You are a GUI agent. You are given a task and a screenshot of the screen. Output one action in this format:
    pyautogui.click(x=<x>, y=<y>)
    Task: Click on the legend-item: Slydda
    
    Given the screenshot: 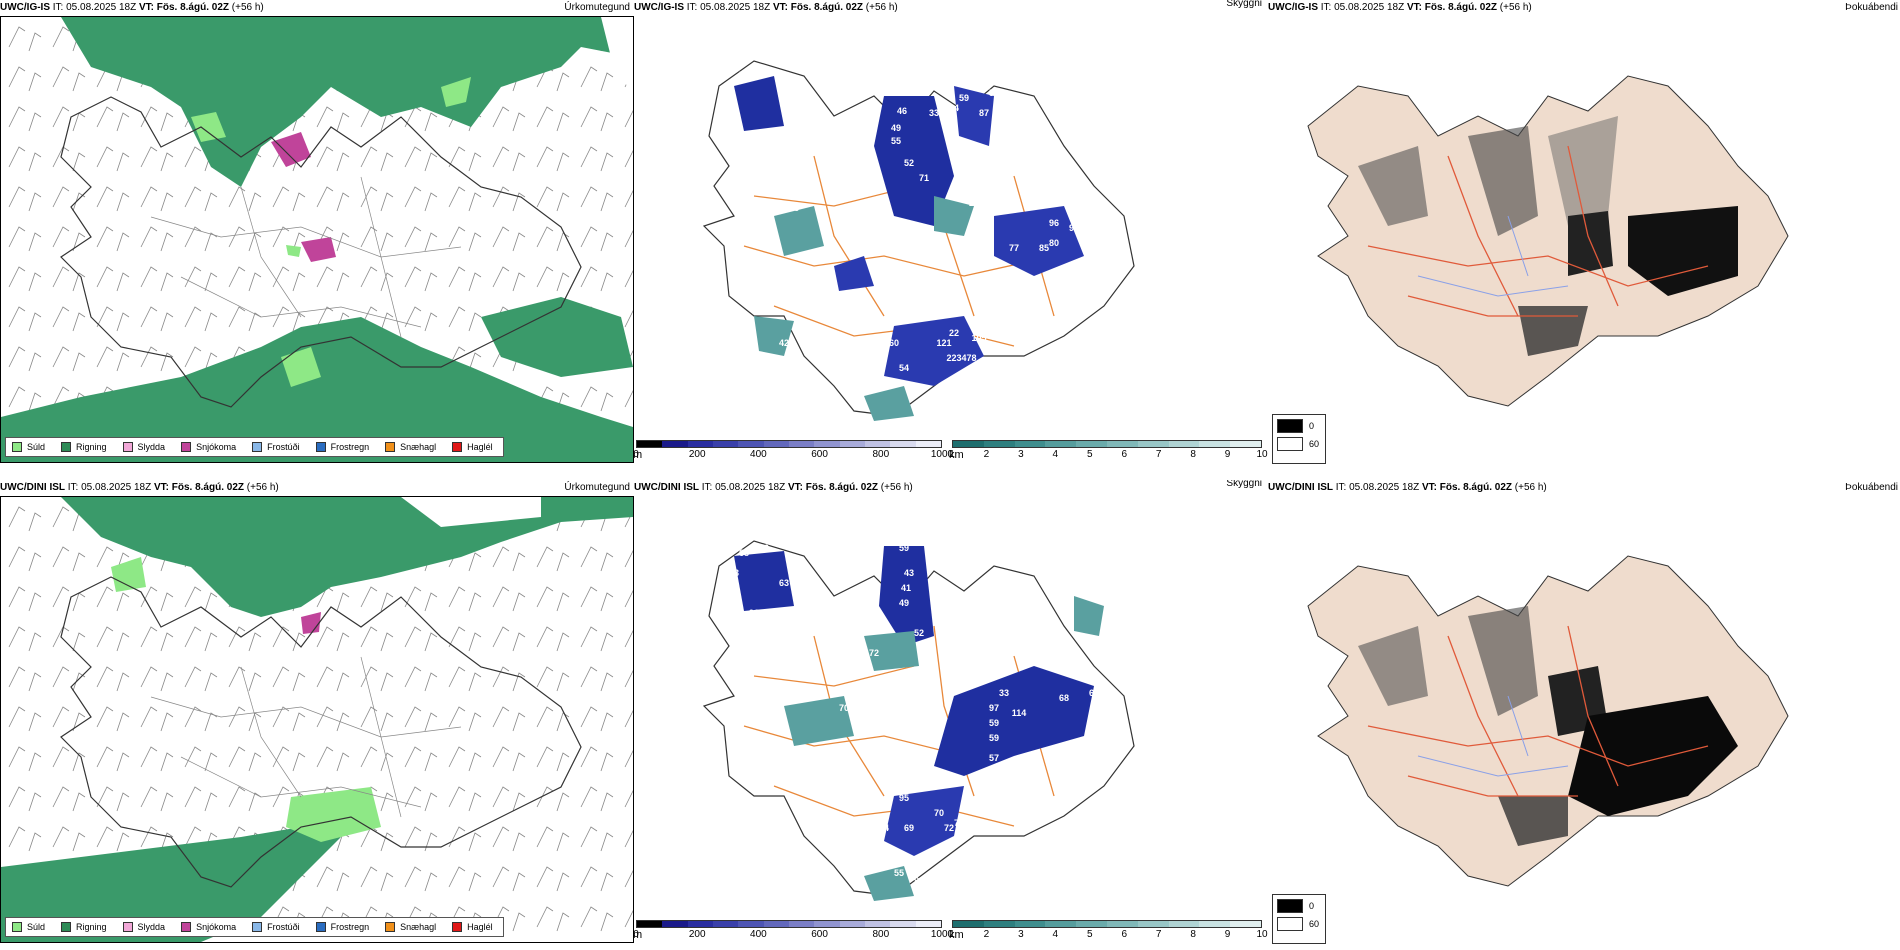 What is the action you would take?
    pyautogui.click(x=143, y=447)
    